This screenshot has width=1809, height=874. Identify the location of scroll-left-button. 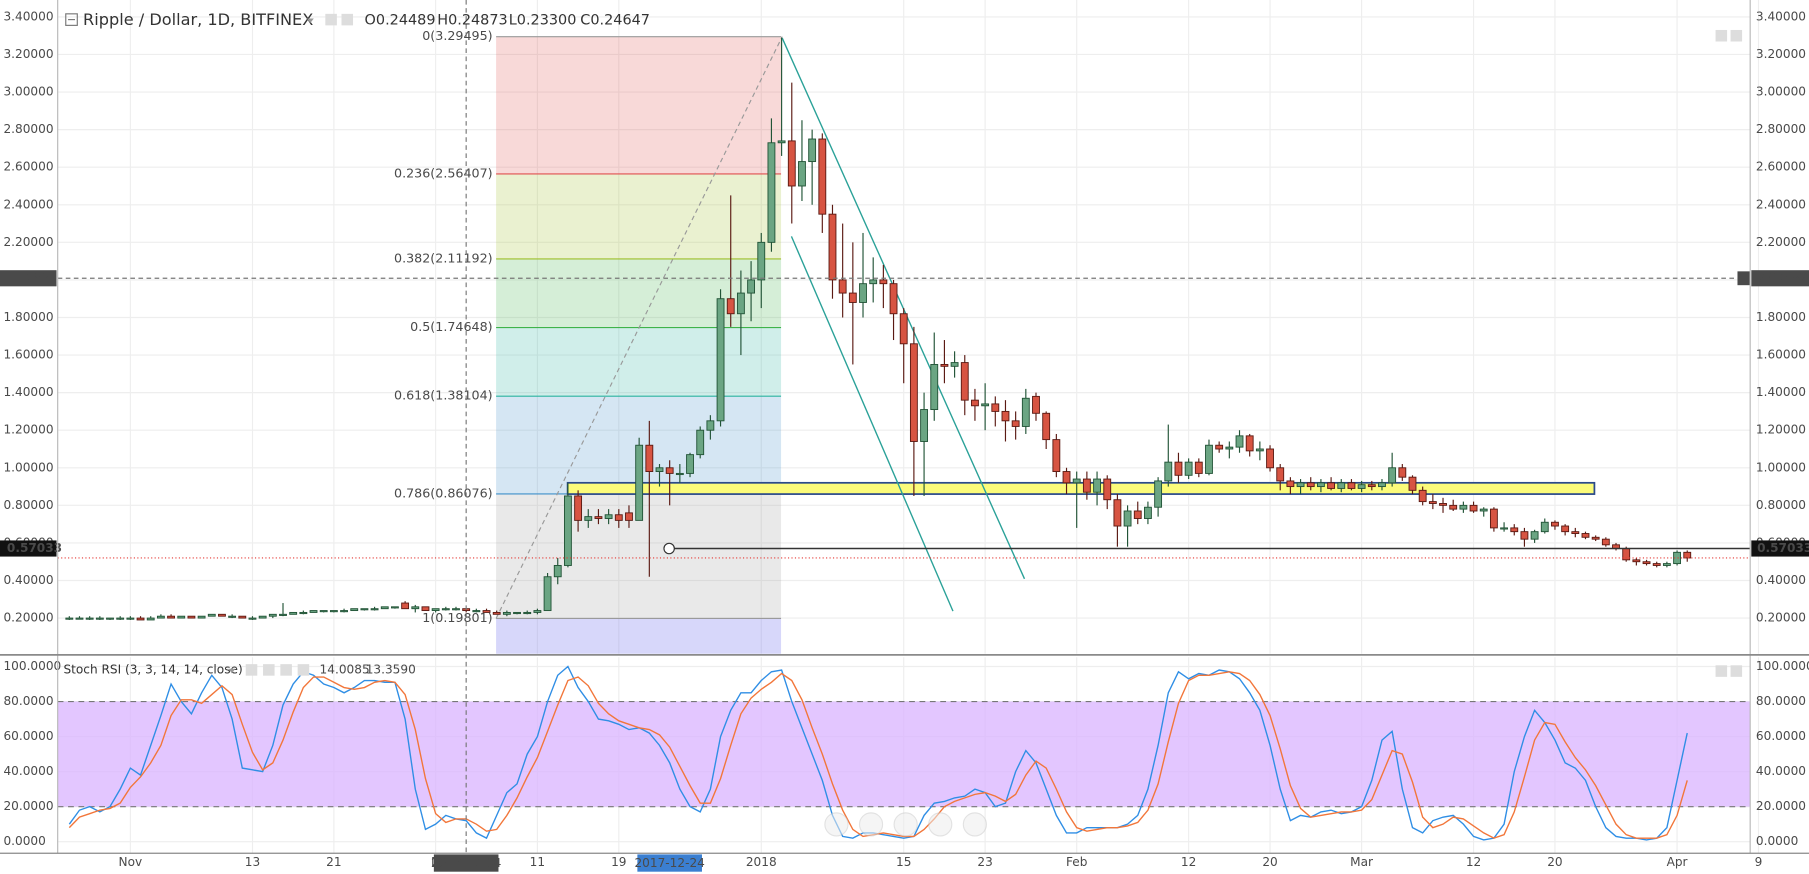
(836, 824).